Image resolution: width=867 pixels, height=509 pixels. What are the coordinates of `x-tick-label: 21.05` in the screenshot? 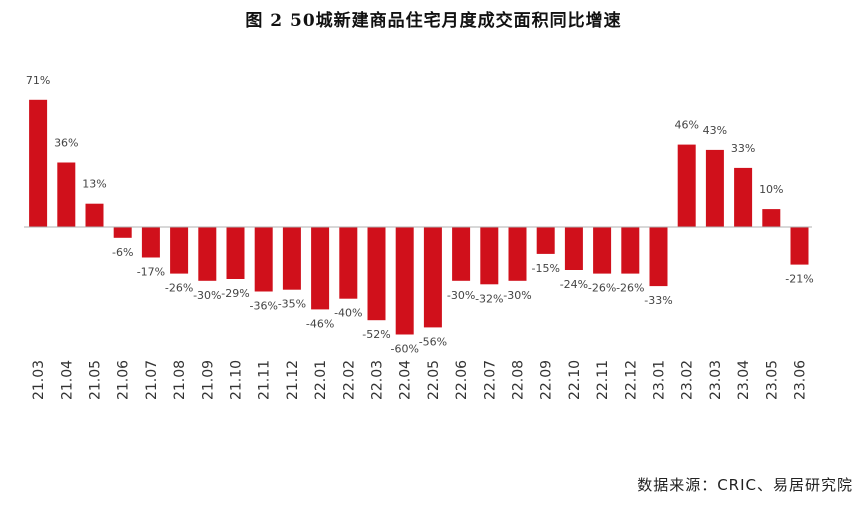 It's located at (96, 380).